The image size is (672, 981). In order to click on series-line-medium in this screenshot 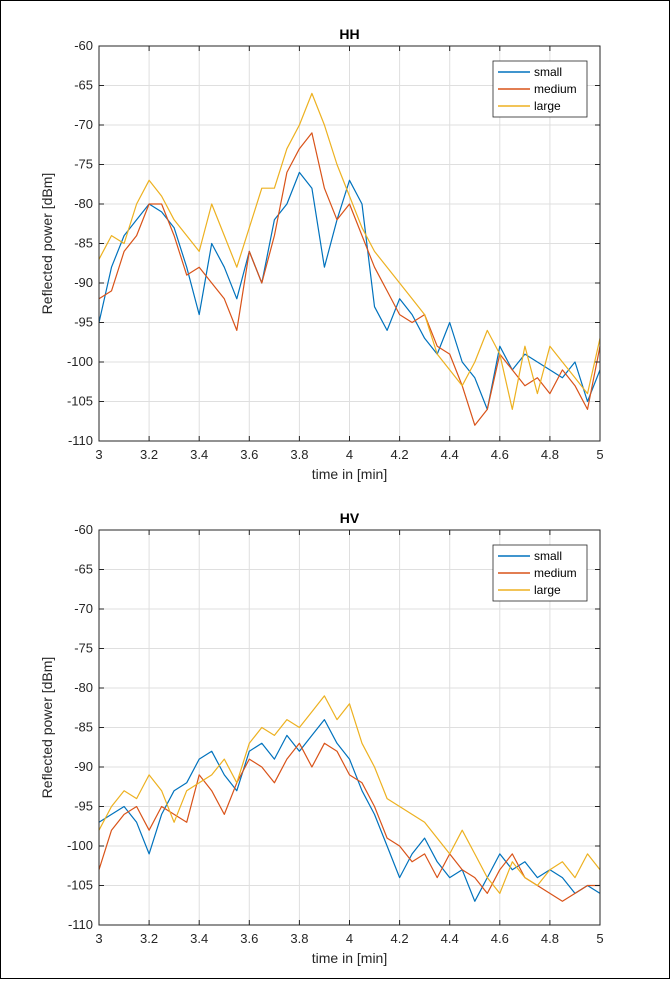, I will do `click(349, 822)`.